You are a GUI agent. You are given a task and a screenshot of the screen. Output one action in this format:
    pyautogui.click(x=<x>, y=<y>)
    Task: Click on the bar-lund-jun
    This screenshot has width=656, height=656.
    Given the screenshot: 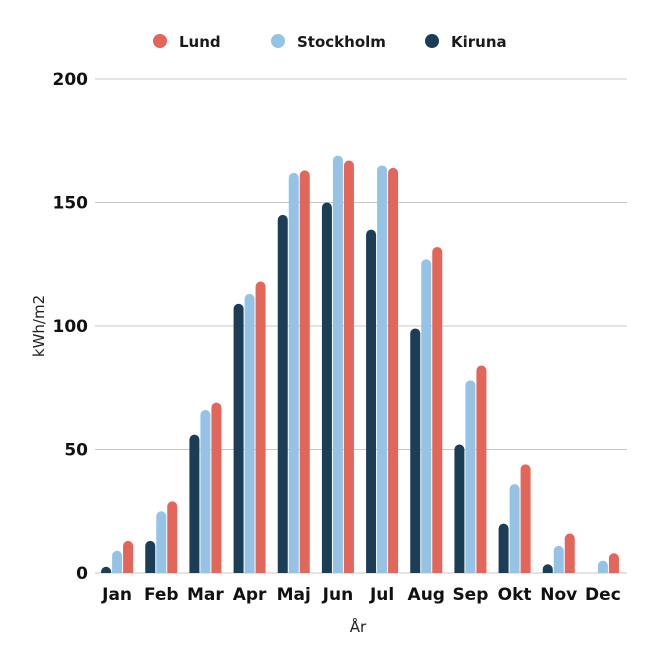 What is the action you would take?
    pyautogui.click(x=348, y=366)
    